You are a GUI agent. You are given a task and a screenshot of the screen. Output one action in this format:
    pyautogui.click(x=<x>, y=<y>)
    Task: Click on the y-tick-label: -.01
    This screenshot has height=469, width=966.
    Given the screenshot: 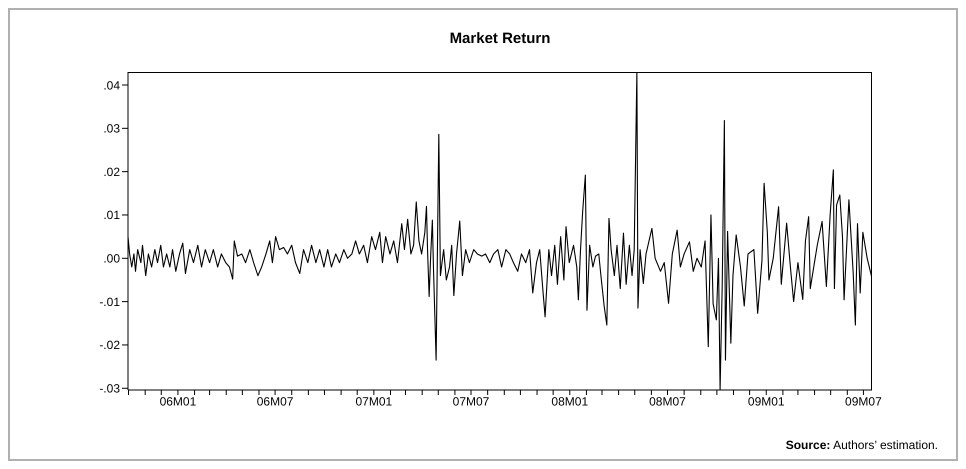 What is the action you would take?
    pyautogui.click(x=109, y=301)
    